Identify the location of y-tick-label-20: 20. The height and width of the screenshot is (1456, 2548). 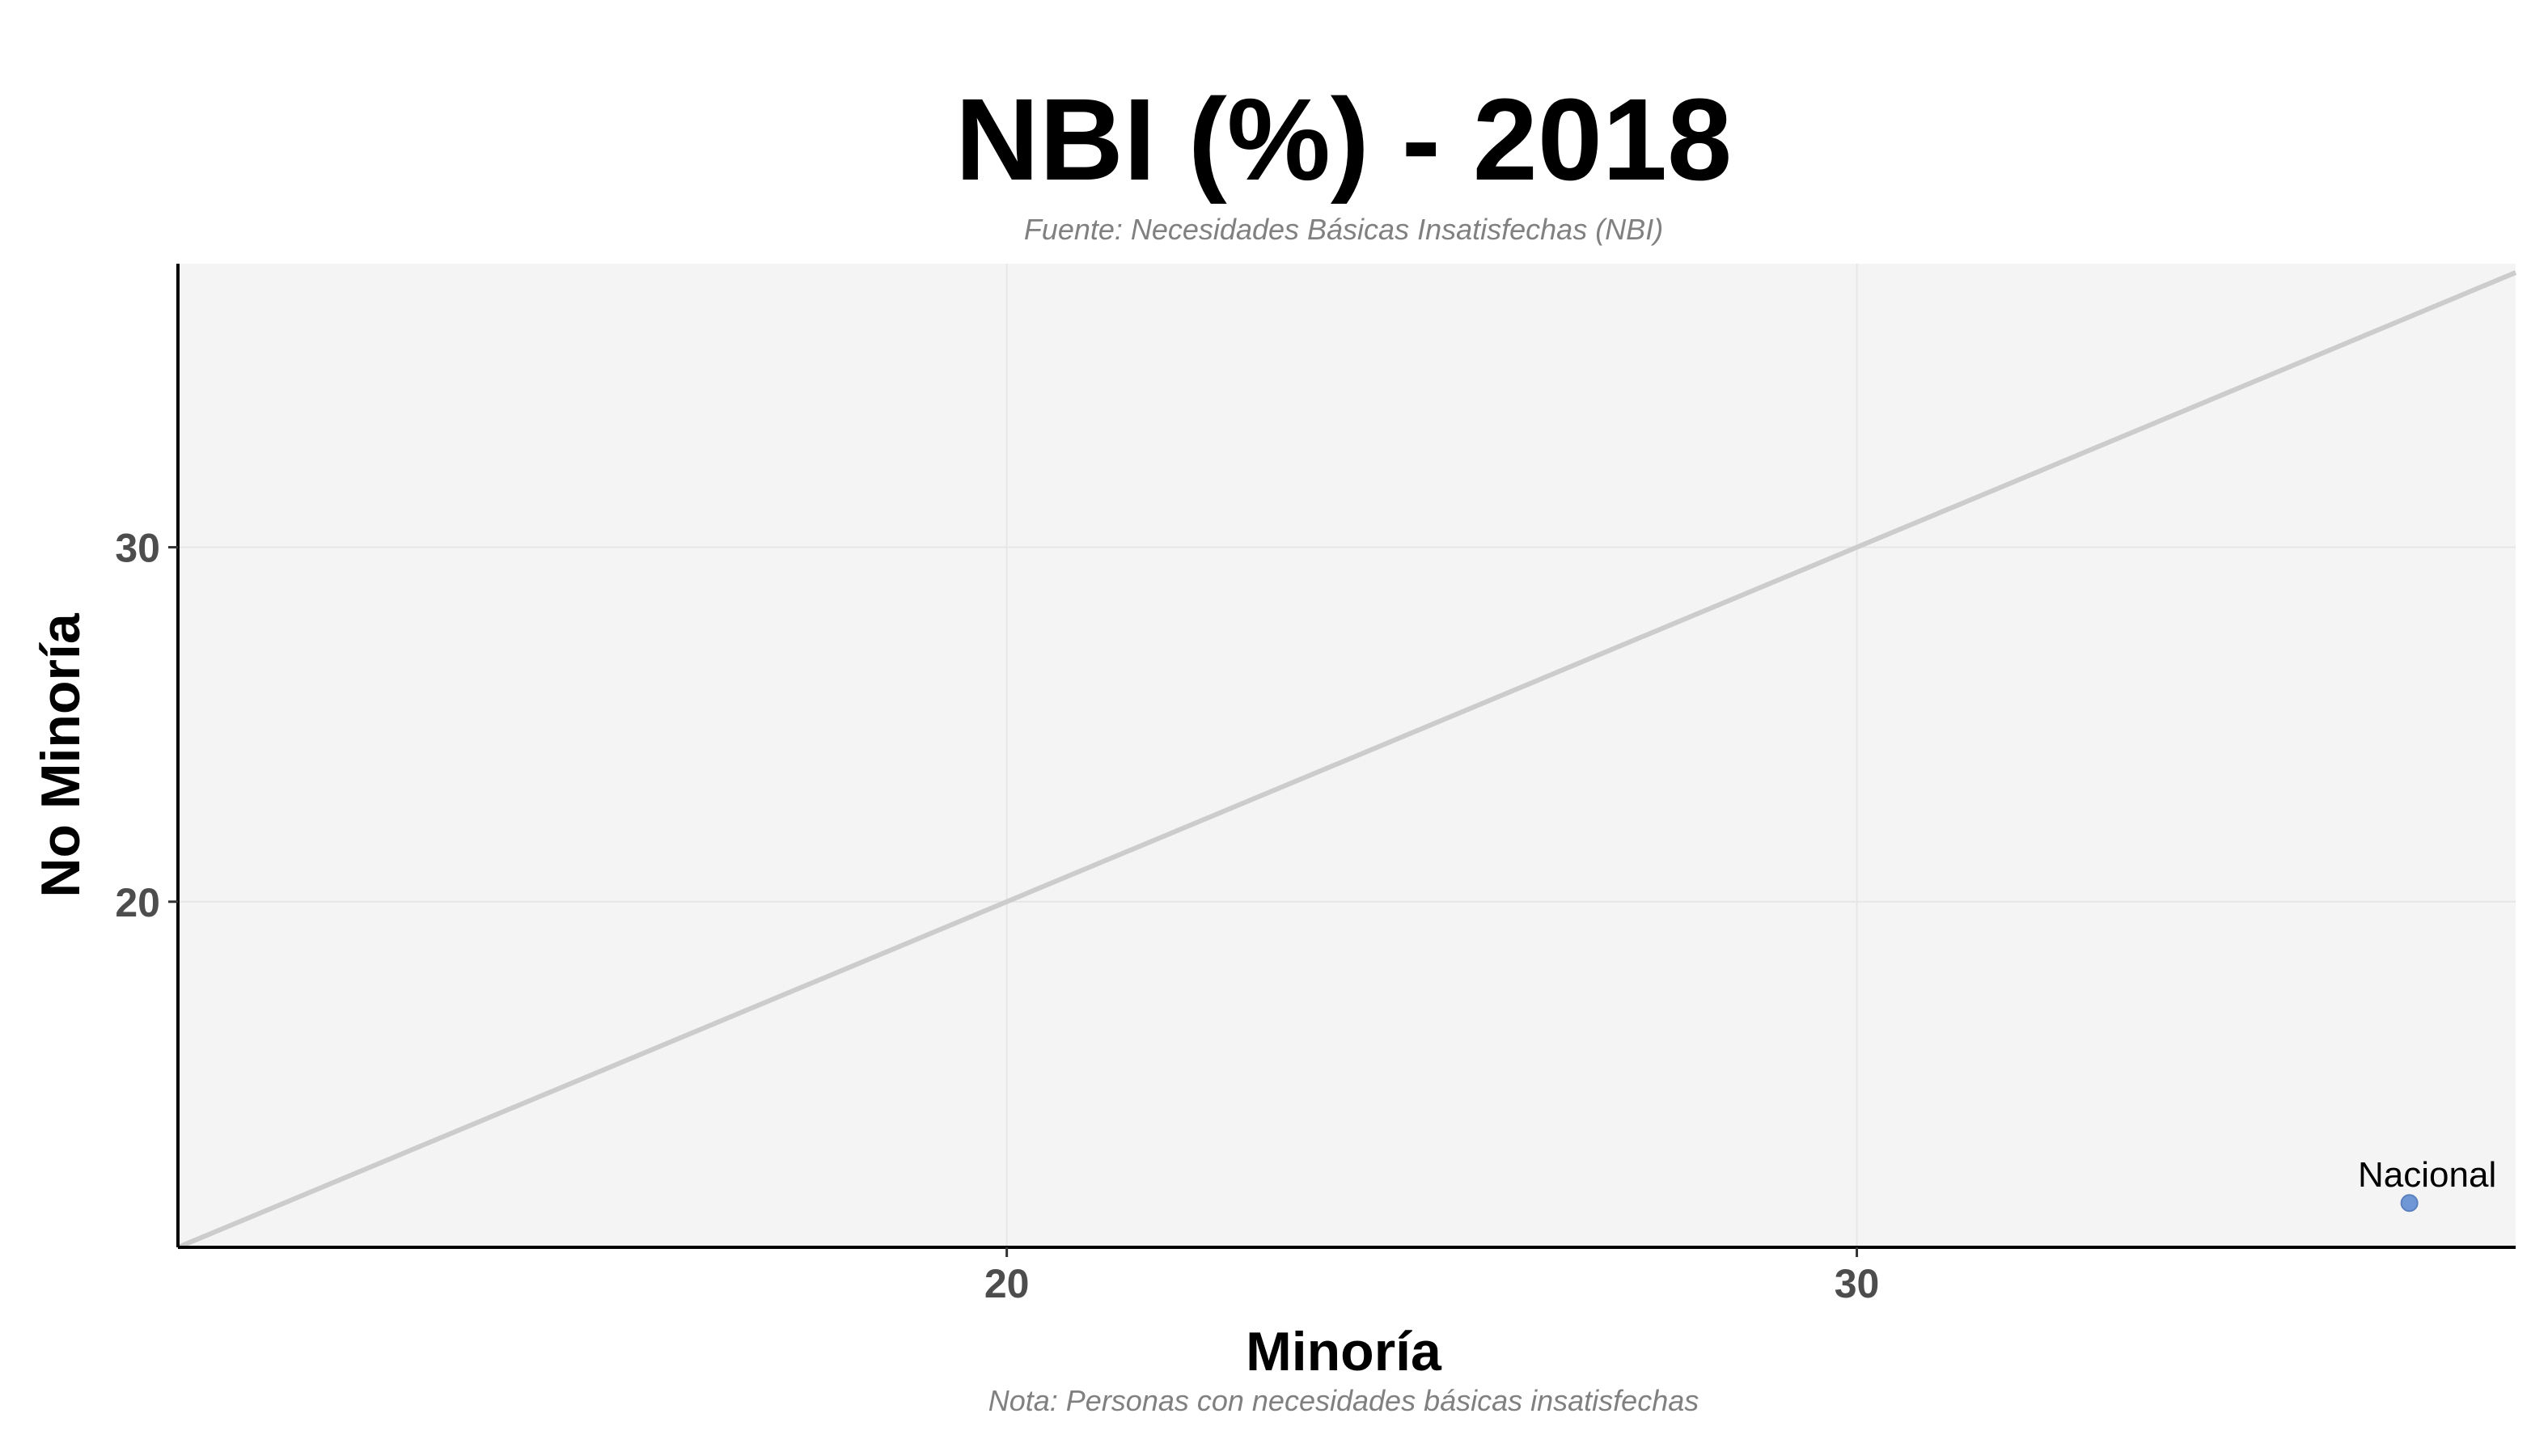
(137, 903).